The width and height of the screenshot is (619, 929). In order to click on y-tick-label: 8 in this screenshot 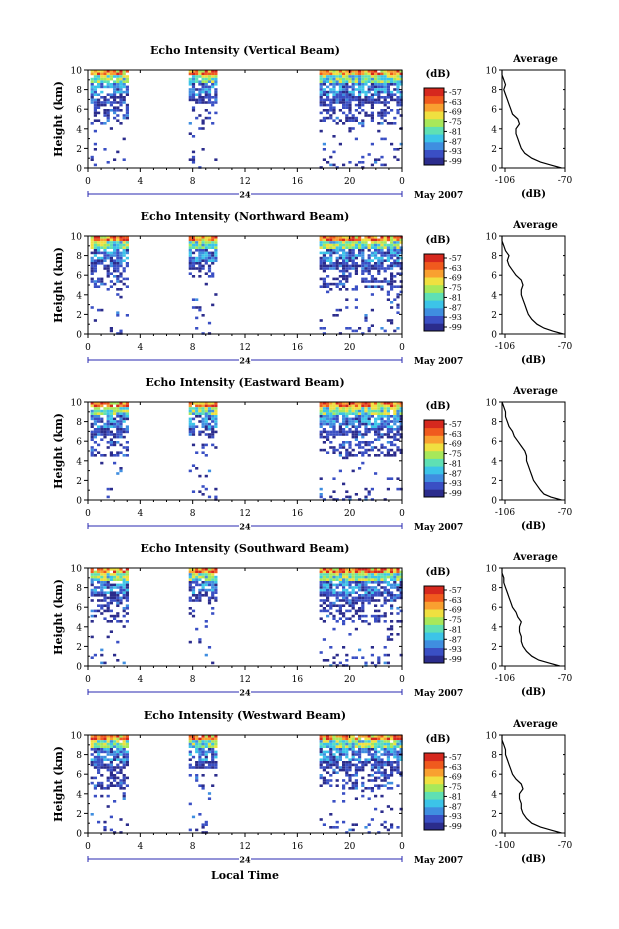, I will do `click(79, 91)`.